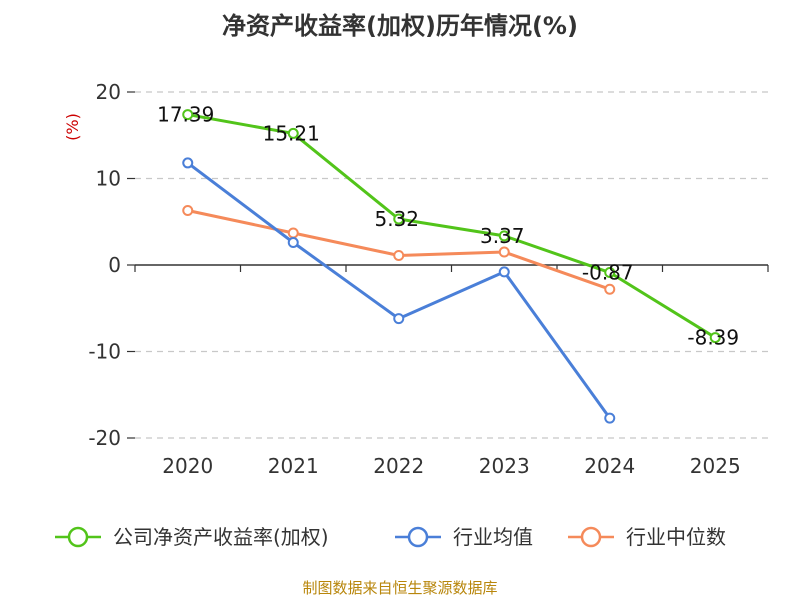 The image size is (800, 600). I want to click on legend-item: 行业中位数, so click(647, 537).